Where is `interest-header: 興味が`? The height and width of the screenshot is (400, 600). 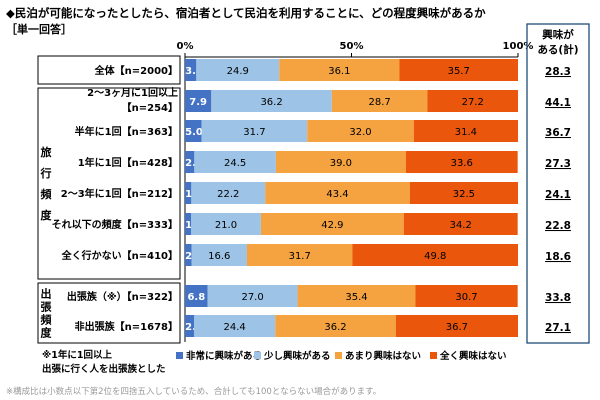 interest-header: 興味が is located at coordinates (558, 34).